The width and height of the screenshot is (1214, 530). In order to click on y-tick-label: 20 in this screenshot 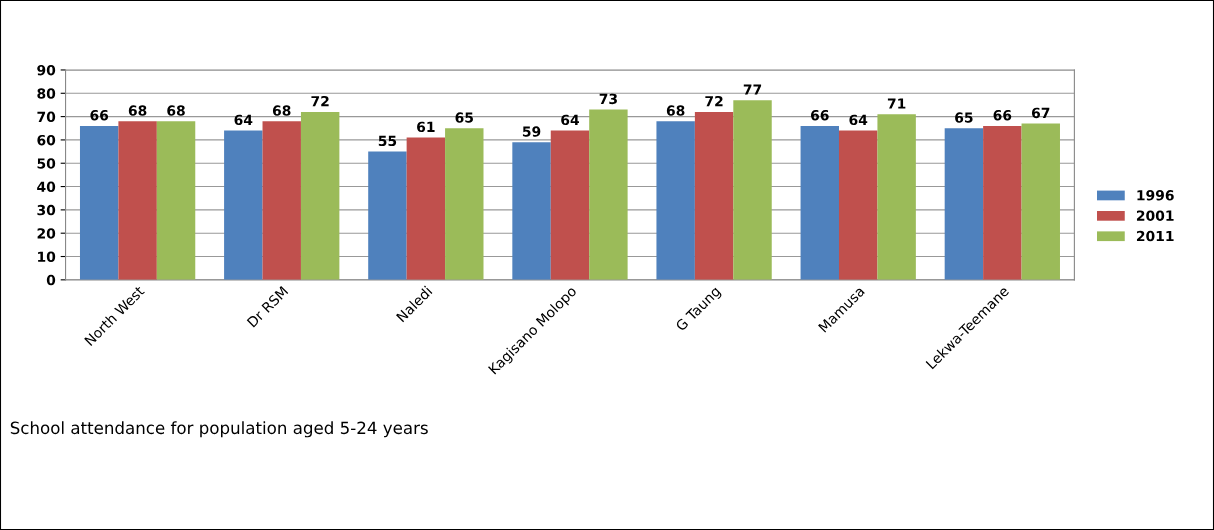, I will do `click(46, 233)`.